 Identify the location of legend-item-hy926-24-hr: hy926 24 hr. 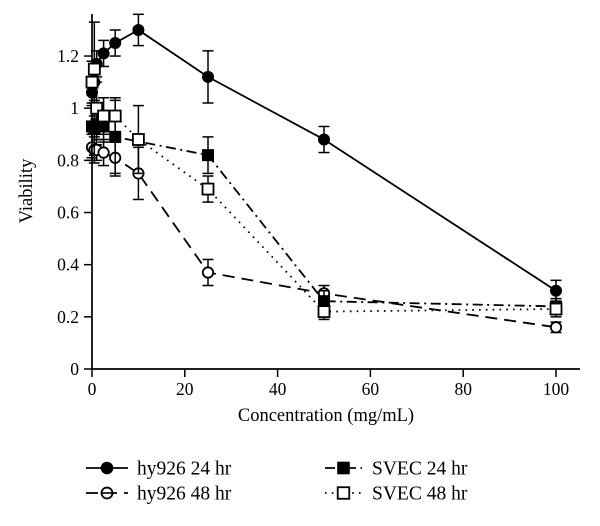
(159, 469).